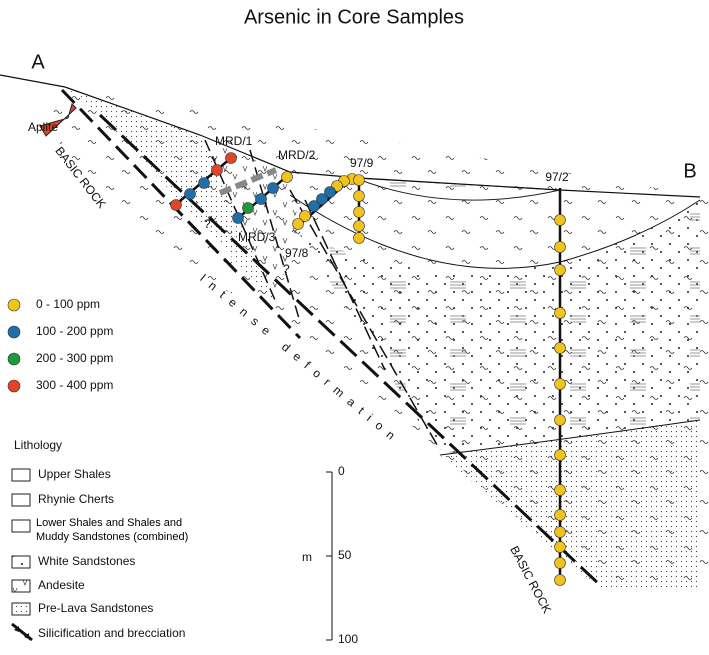  What do you see at coordinates (297, 253) in the screenshot?
I see `borehole-label: 97/8` at bounding box center [297, 253].